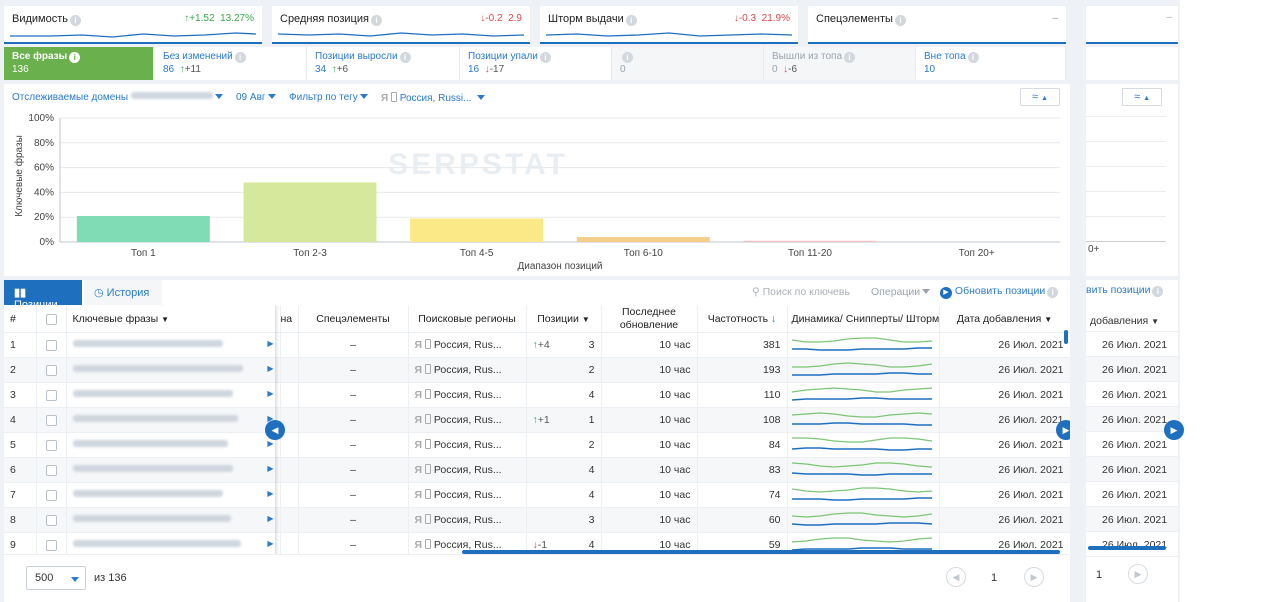 This screenshot has width=1280, height=602. What do you see at coordinates (275, 430) in the screenshot?
I see `scroll-left-button: ◀` at bounding box center [275, 430].